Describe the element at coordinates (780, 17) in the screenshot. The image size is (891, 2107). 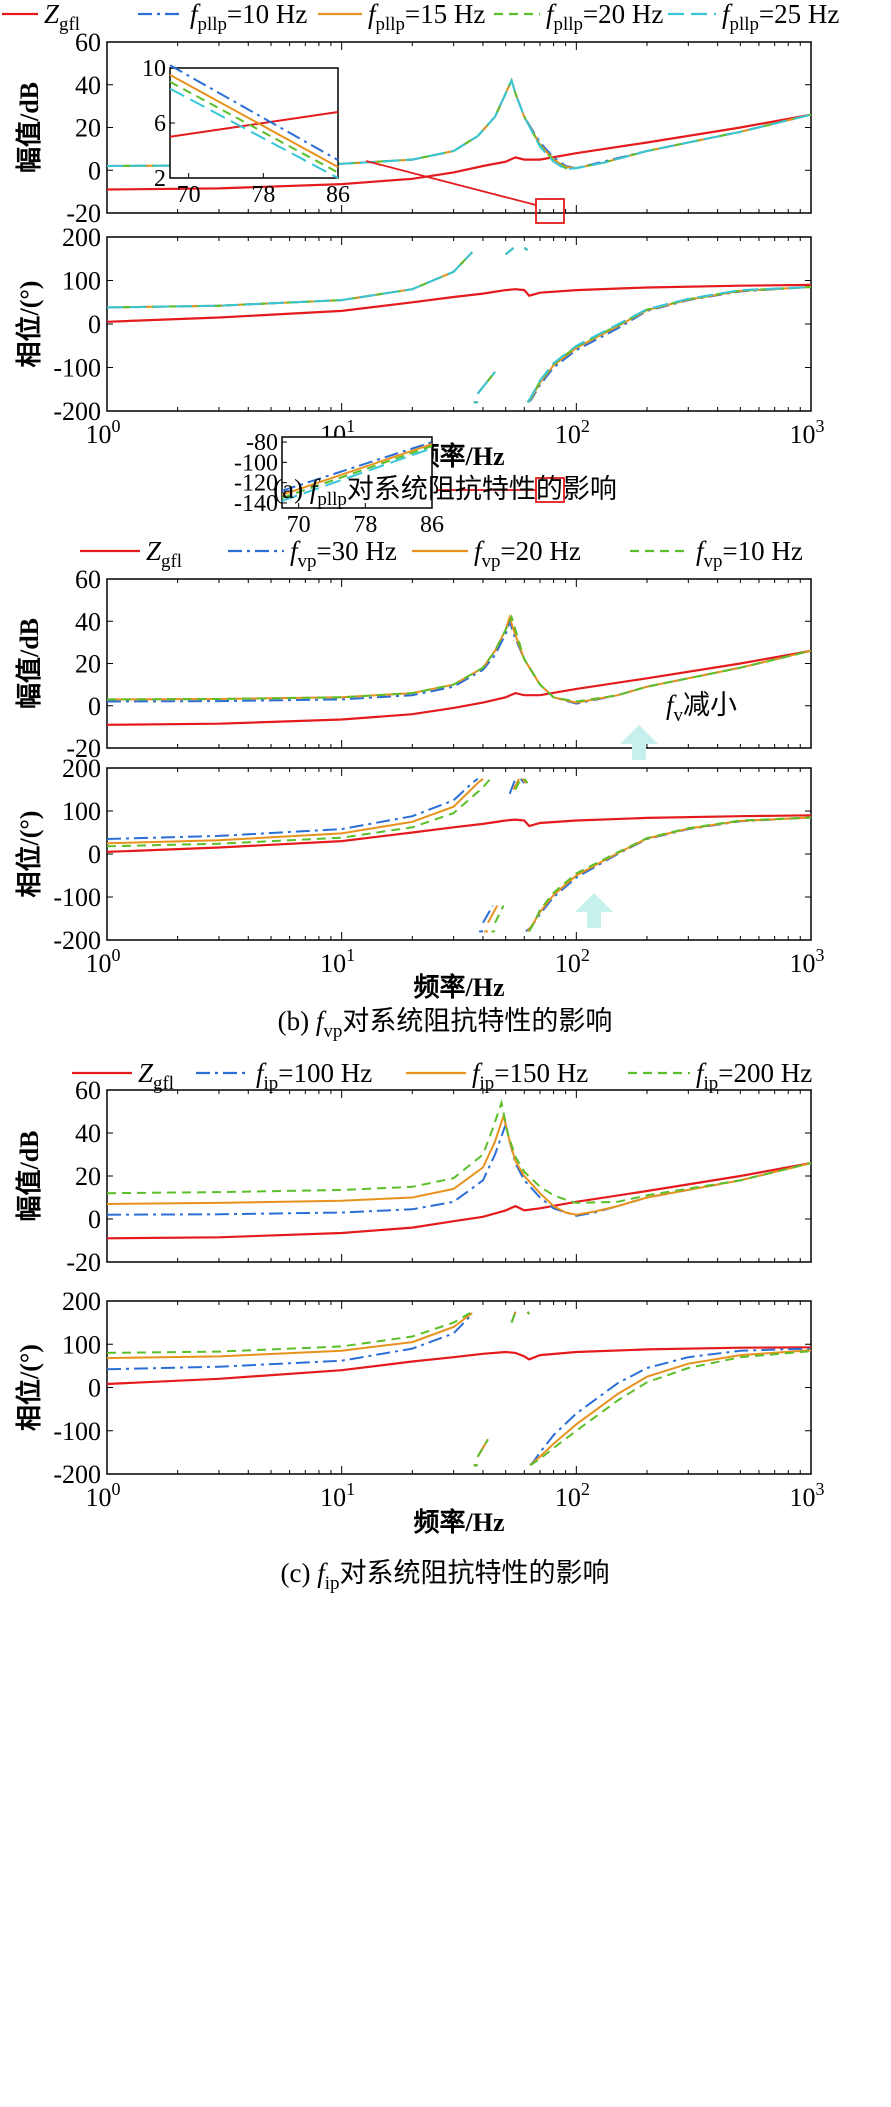
I see `legend-label: fpllp=25 Hz` at that location.